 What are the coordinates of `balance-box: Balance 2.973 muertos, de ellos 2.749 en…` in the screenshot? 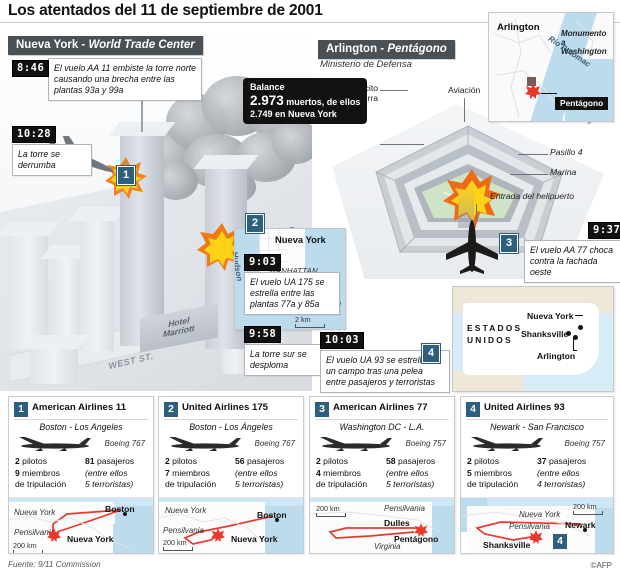 It's located at (305, 101).